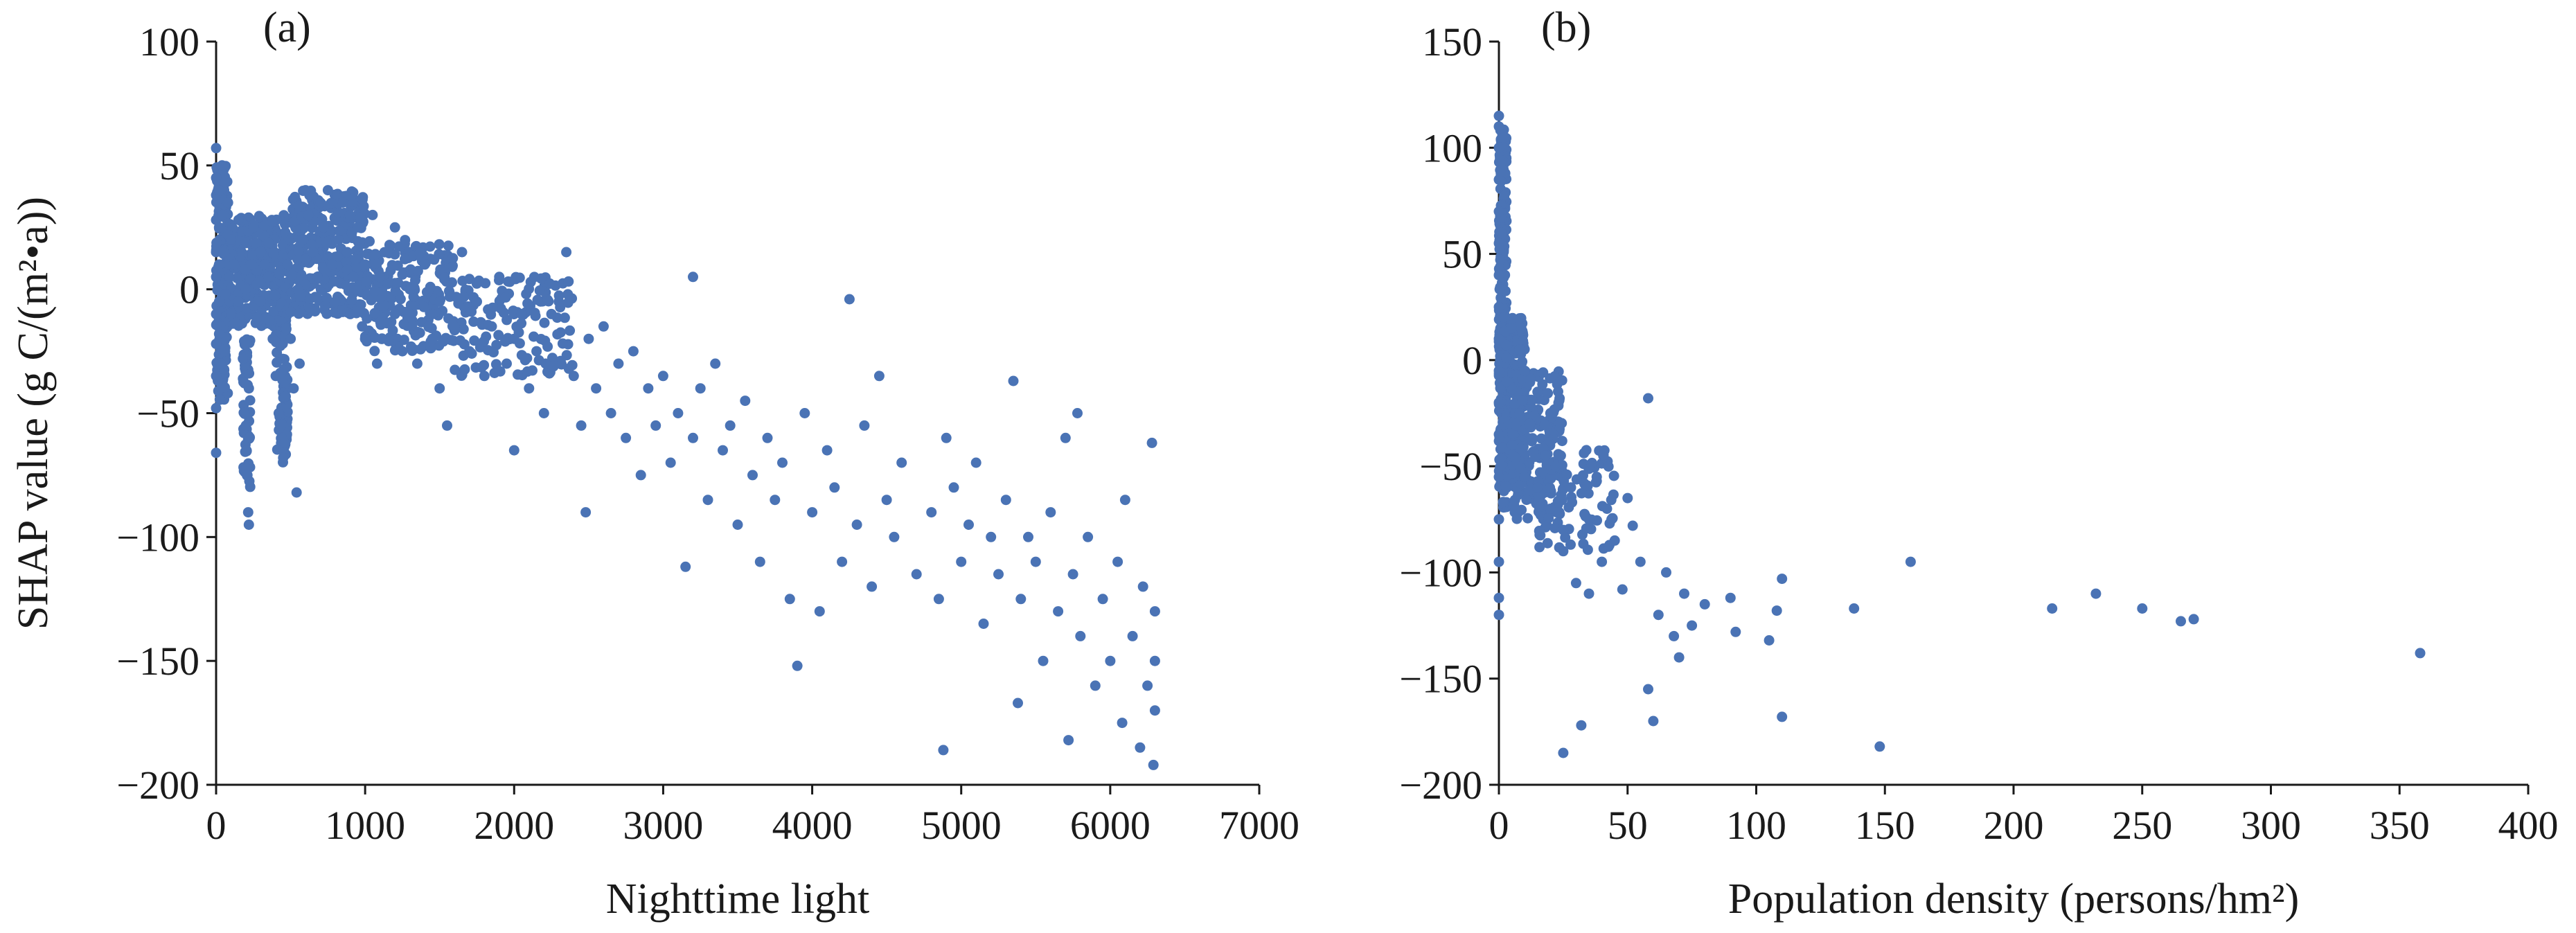  Describe the element at coordinates (157, 661) in the screenshot. I see `y-tick-label: −150` at that location.